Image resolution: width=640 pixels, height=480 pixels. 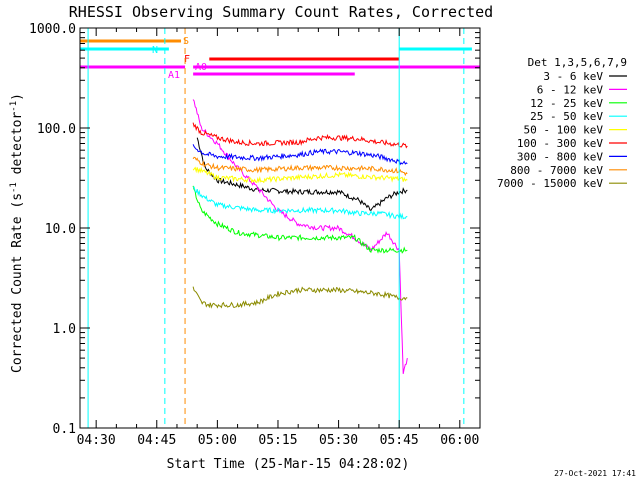 I want to click on x-axis-label: Start Time (25-Mar-15 04:28:02), so click(x=288, y=464).